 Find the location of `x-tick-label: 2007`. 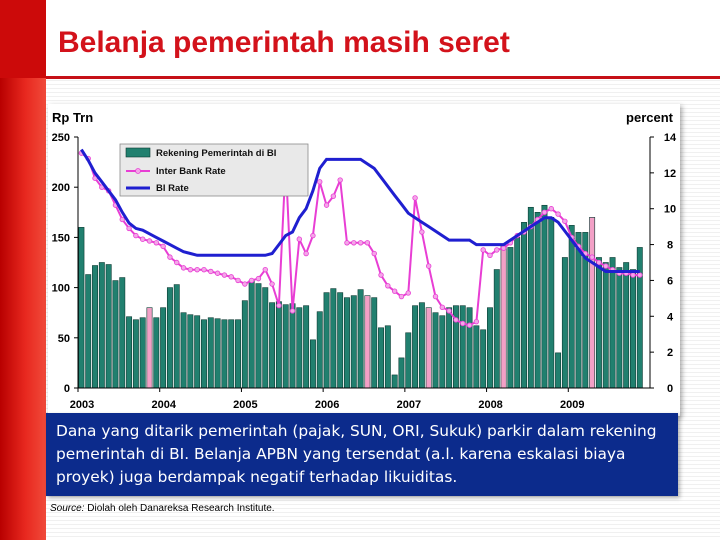

x-tick-label: 2007 is located at coordinates (409, 405).